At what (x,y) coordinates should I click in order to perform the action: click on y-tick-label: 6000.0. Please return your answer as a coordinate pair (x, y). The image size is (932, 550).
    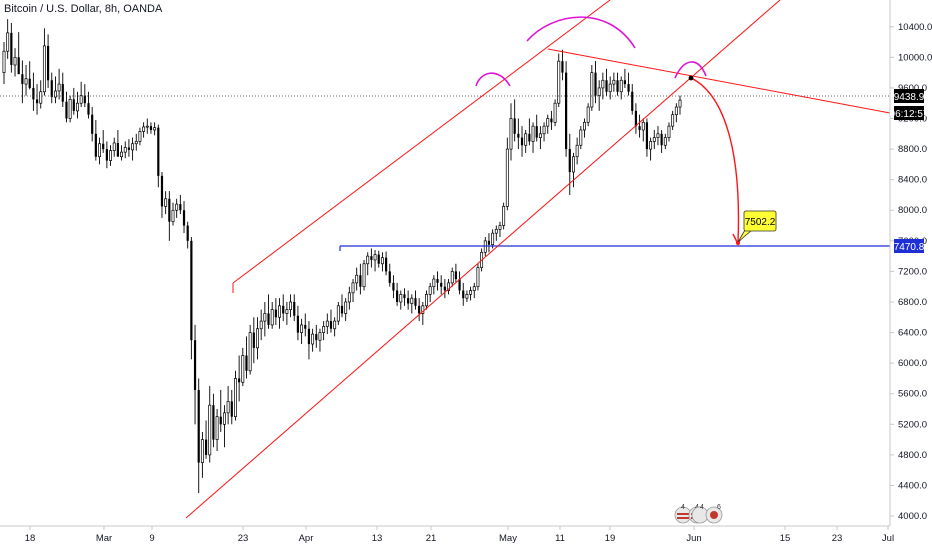
    Looking at the image, I should click on (912, 363).